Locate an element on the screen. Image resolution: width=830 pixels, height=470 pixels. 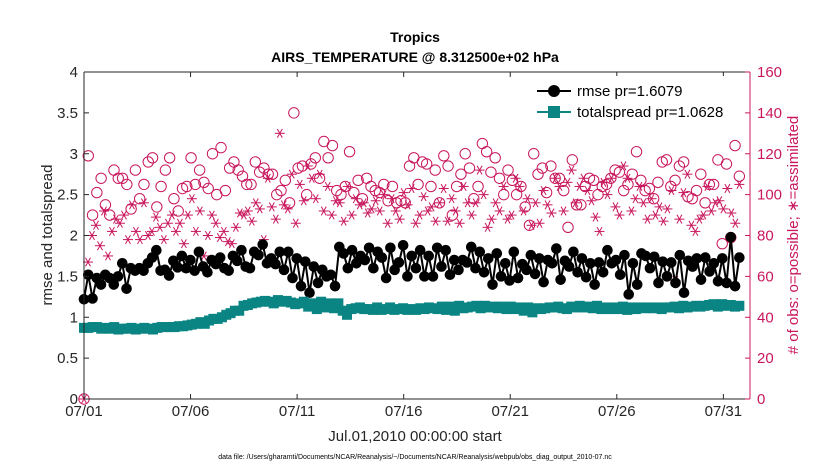
x-tick-label: 07/01 is located at coordinates (84, 411).